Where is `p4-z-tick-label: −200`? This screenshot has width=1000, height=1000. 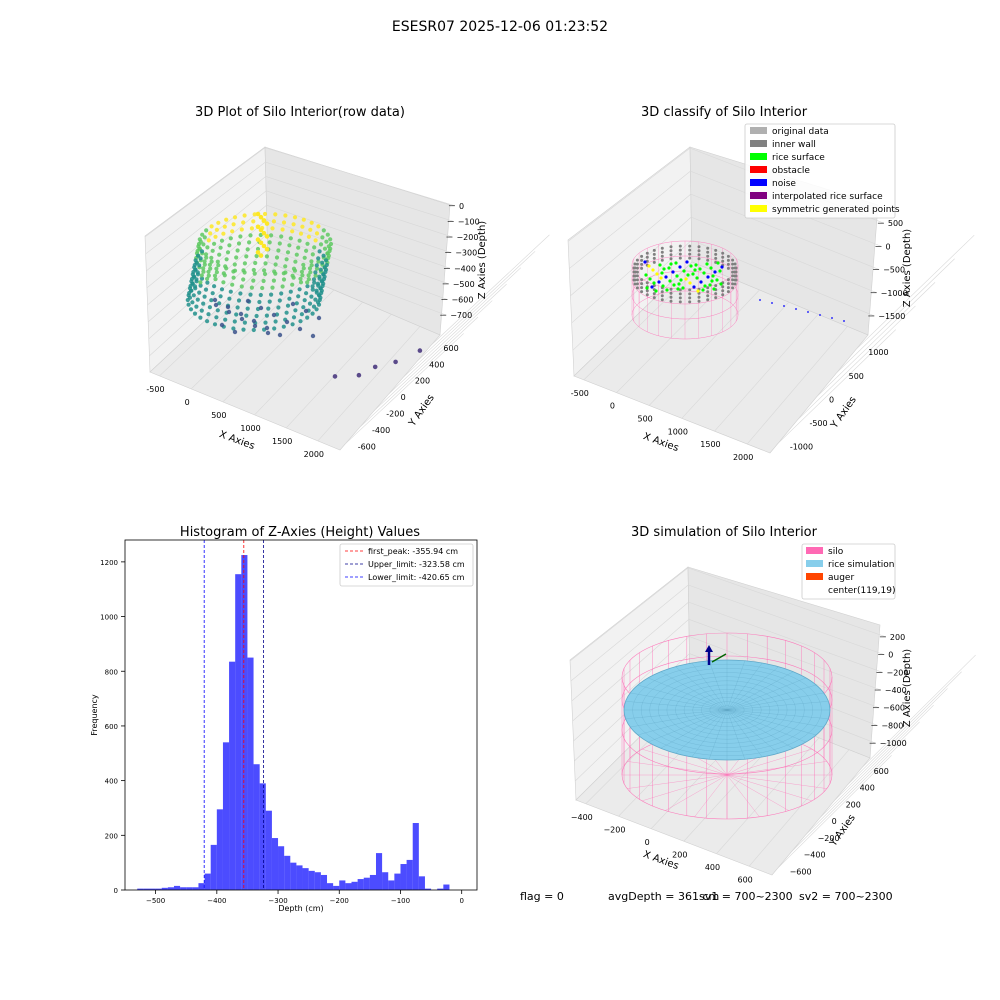 p4-z-tick-label: −200 is located at coordinates (897, 672).